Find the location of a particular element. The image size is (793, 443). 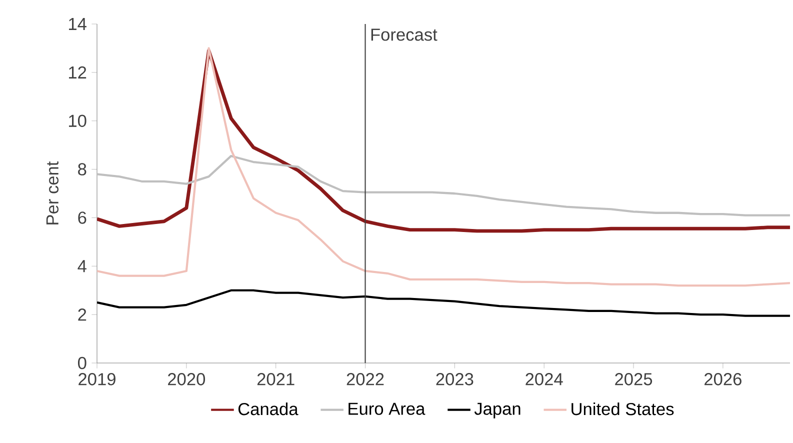

x-tick-label: 2020 is located at coordinates (187, 379).